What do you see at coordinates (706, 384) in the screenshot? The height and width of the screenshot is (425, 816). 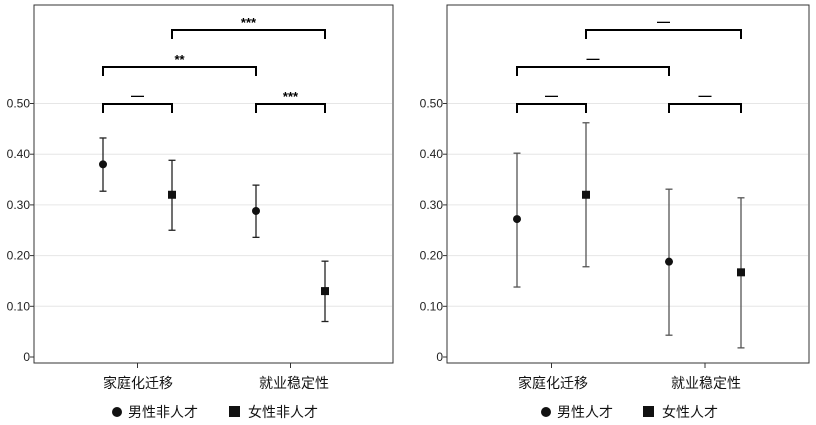 I see `category-label-right-1: 就业稳定性` at bounding box center [706, 384].